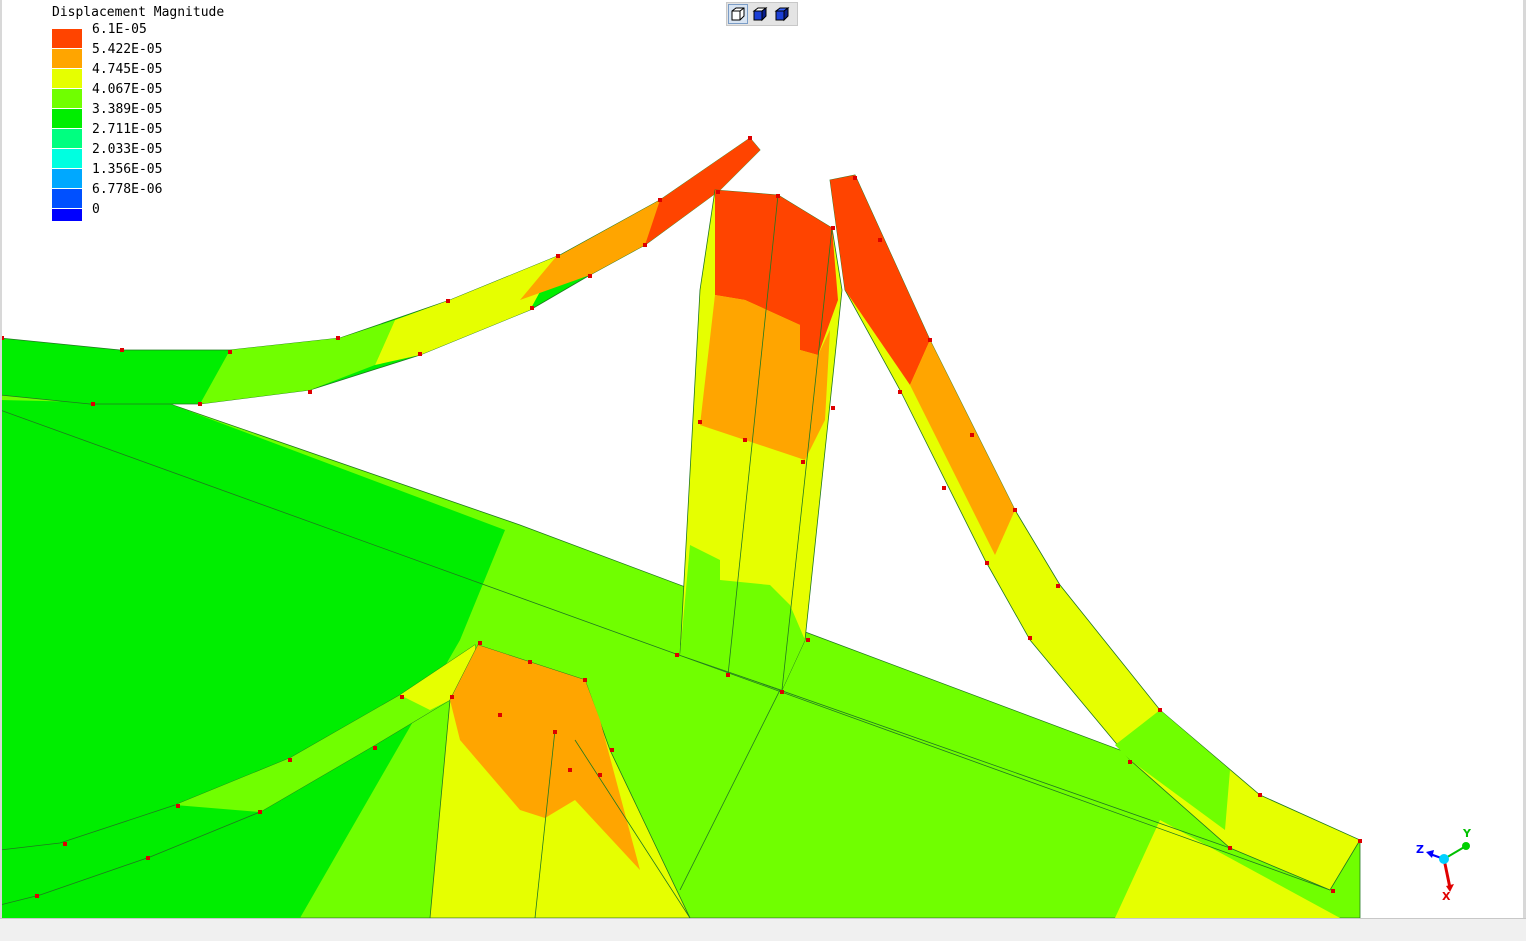 This screenshot has width=1526, height=941. Describe the element at coordinates (742, 617) in the screenshot. I see `center-column-green` at that location.